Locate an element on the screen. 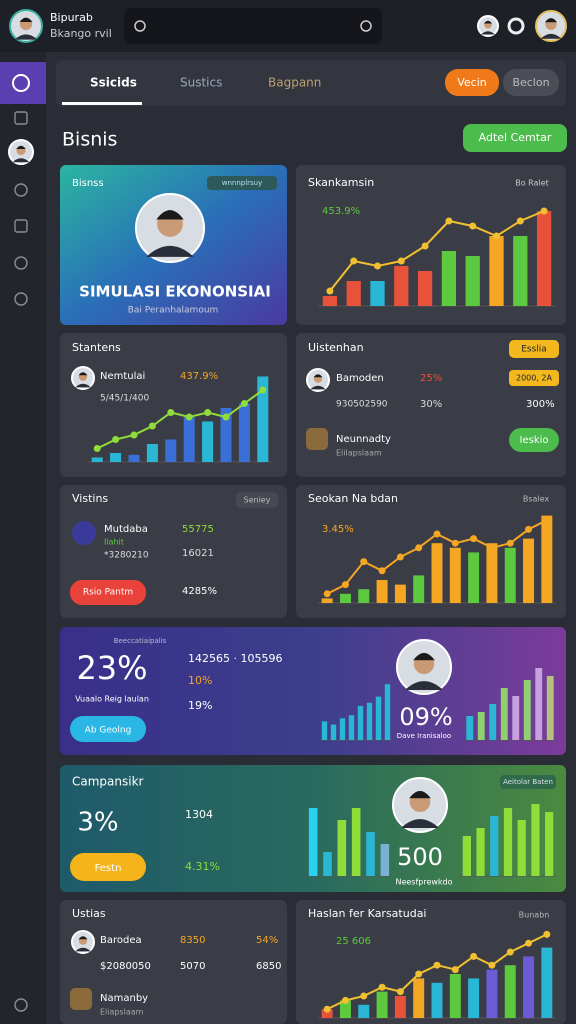 Image resolution: width=576 pixels, height=1024 pixels. label: Neunnadty is located at coordinates (363, 439).